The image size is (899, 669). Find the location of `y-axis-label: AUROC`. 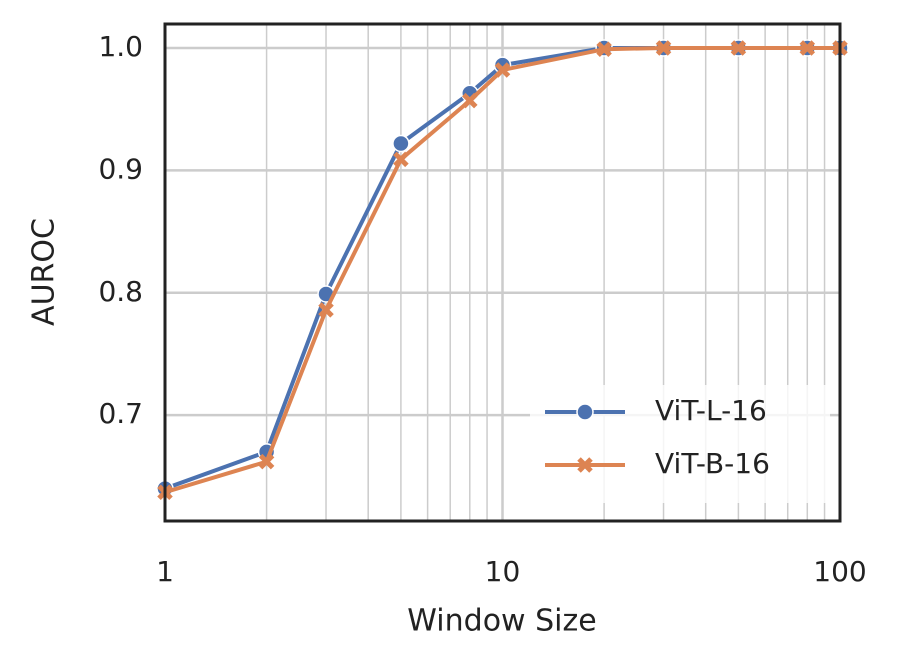

y-axis-label: AUROC is located at coordinates (44, 272).